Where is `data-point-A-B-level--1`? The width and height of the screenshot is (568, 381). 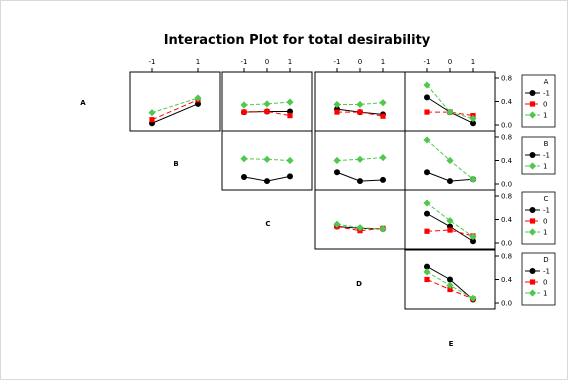 data-point-A-B-level--1 is located at coordinates (198, 103).